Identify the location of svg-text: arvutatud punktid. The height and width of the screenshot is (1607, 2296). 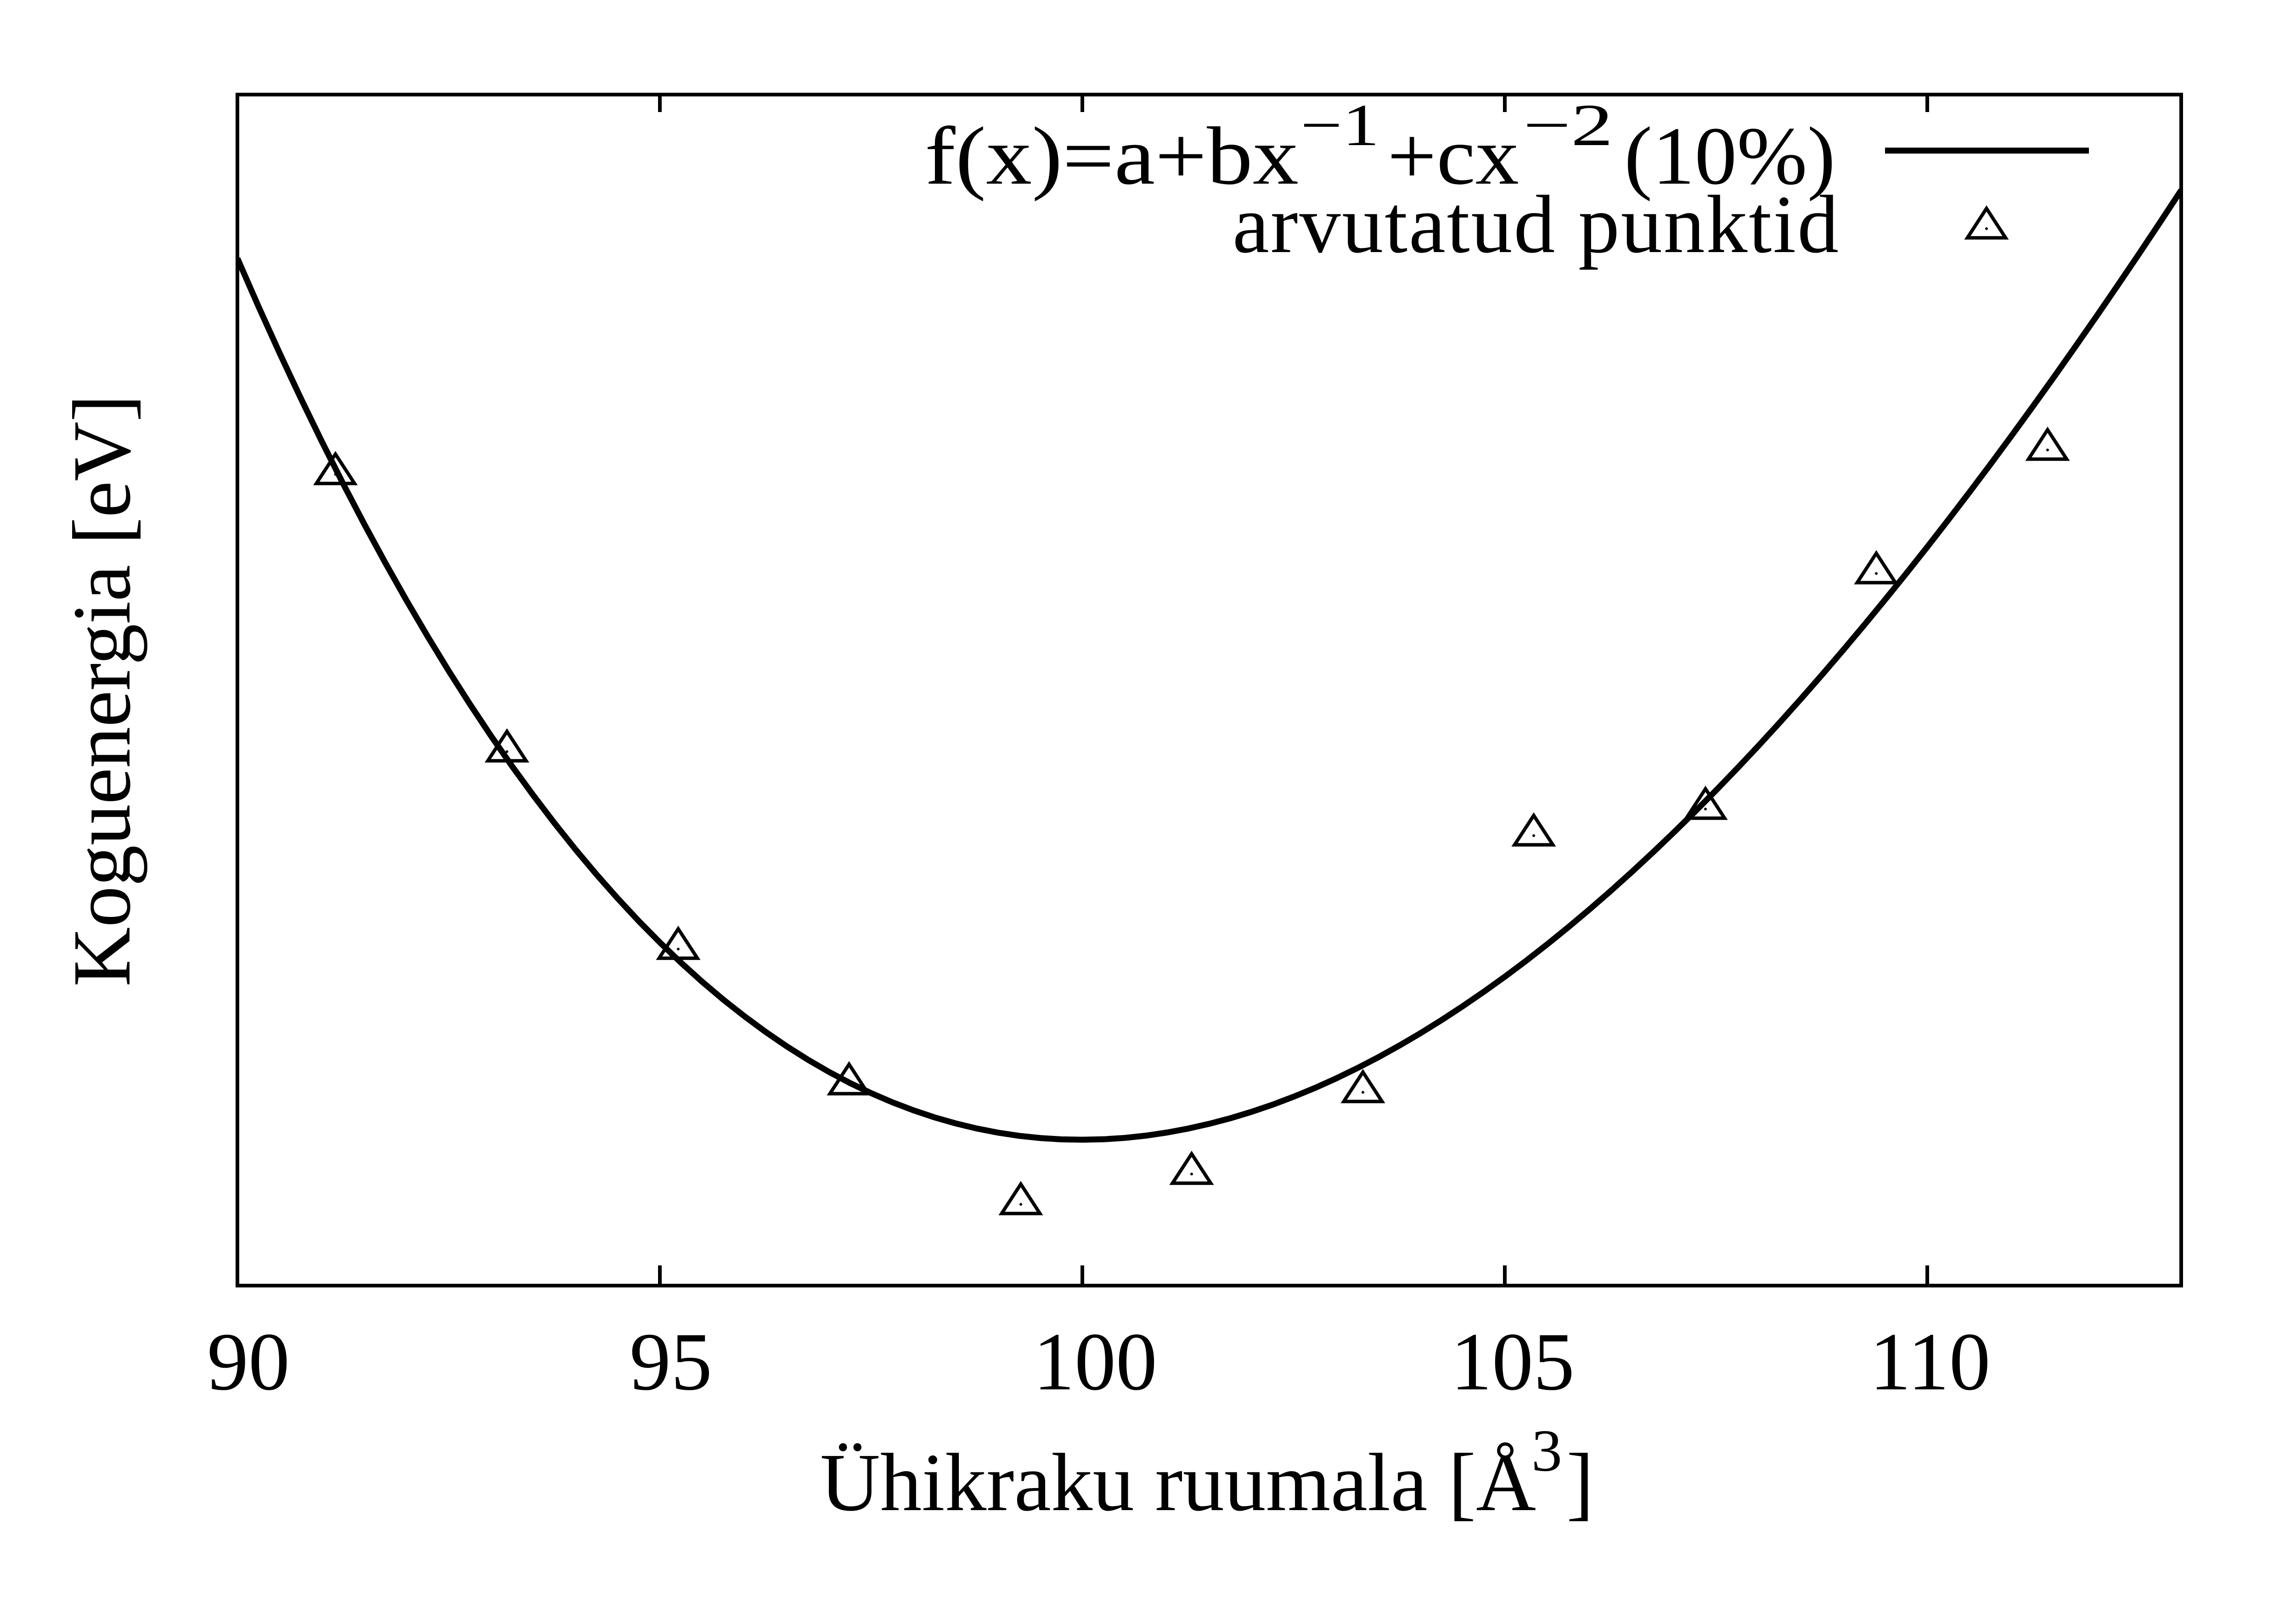
(1536, 224).